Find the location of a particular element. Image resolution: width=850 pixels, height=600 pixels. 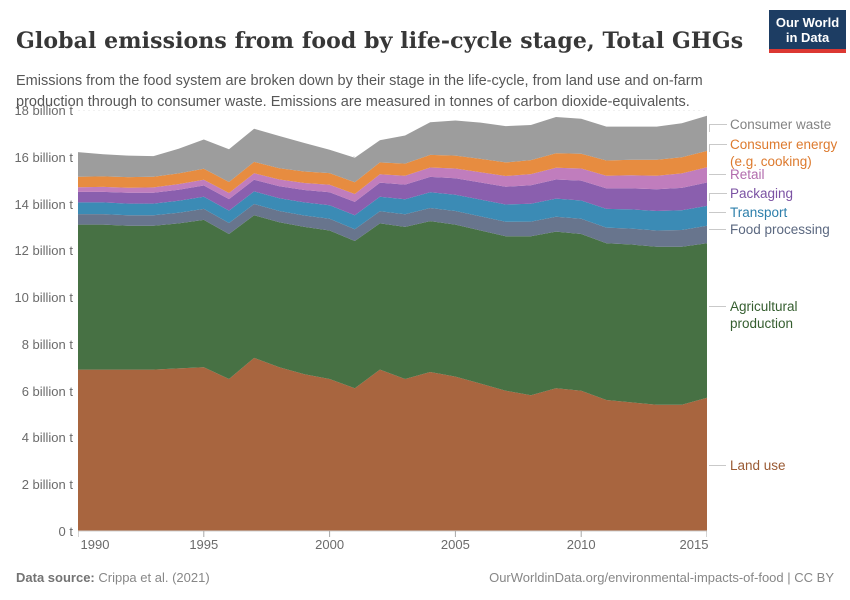

area-consumer_waste is located at coordinates (392, 149).